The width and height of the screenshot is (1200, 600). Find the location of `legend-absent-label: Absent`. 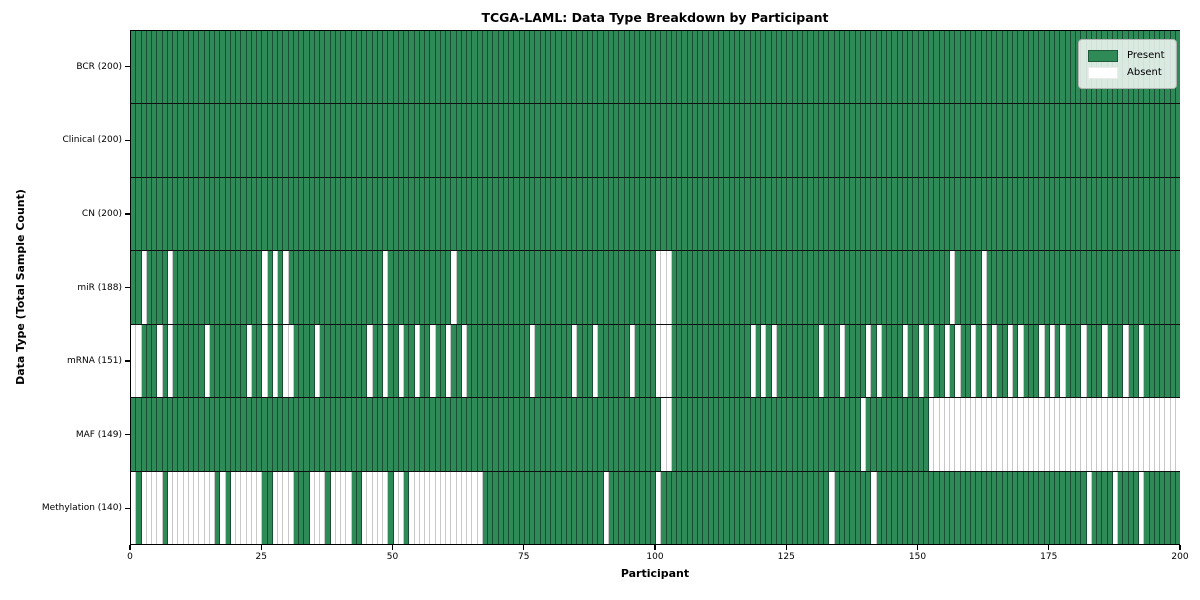

legend-absent-label: Absent is located at coordinates (1144, 72).